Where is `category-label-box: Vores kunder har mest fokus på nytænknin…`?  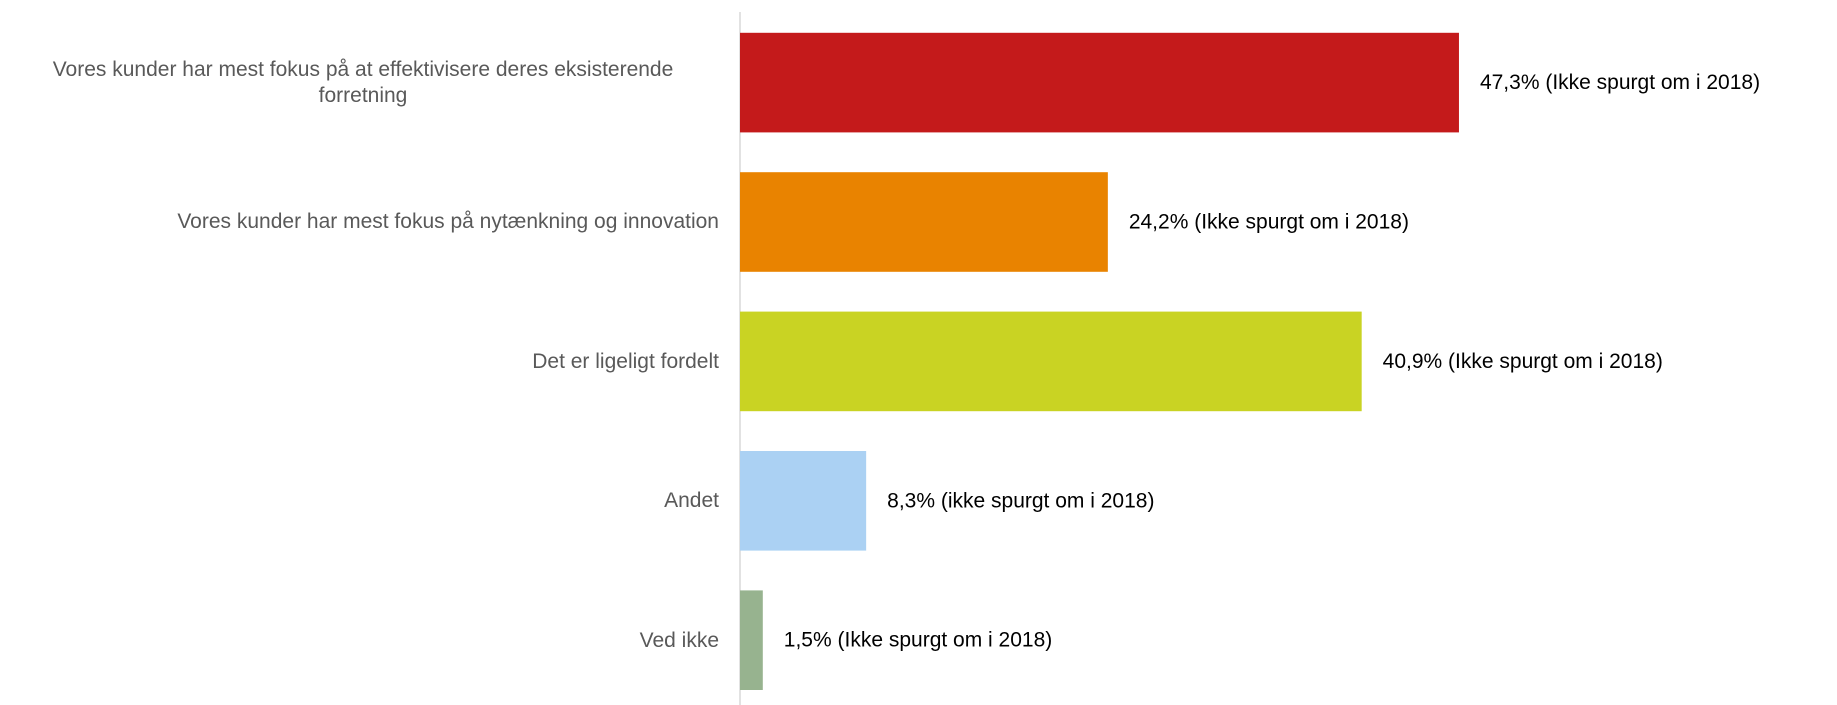
category-label-box: Vores kunder har mest fokus på nytænknin… is located at coordinates (359, 222).